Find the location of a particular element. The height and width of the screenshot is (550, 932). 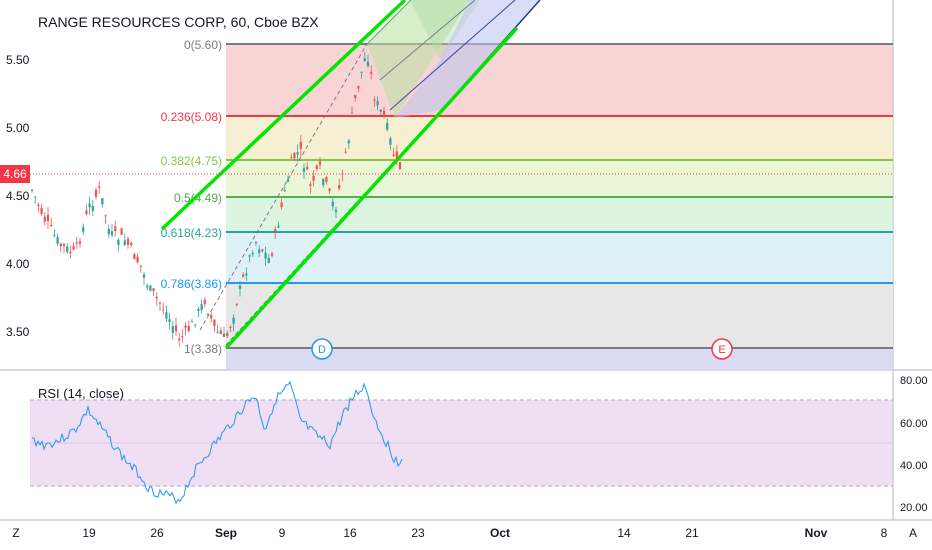

event-marker-e-label: E is located at coordinates (721, 350).